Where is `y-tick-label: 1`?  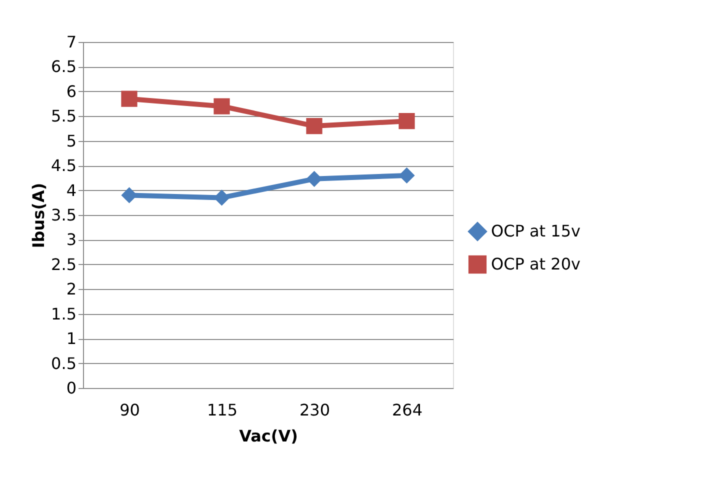
y-tick-label: 1 is located at coordinates (71, 338).